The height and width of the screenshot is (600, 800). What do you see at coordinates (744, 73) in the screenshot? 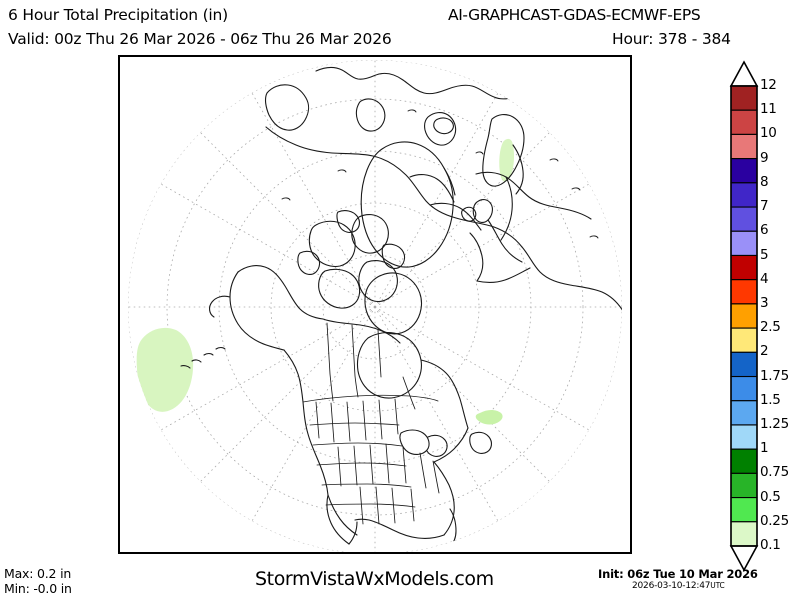
I see `colorbar-over-arrow` at bounding box center [744, 73].